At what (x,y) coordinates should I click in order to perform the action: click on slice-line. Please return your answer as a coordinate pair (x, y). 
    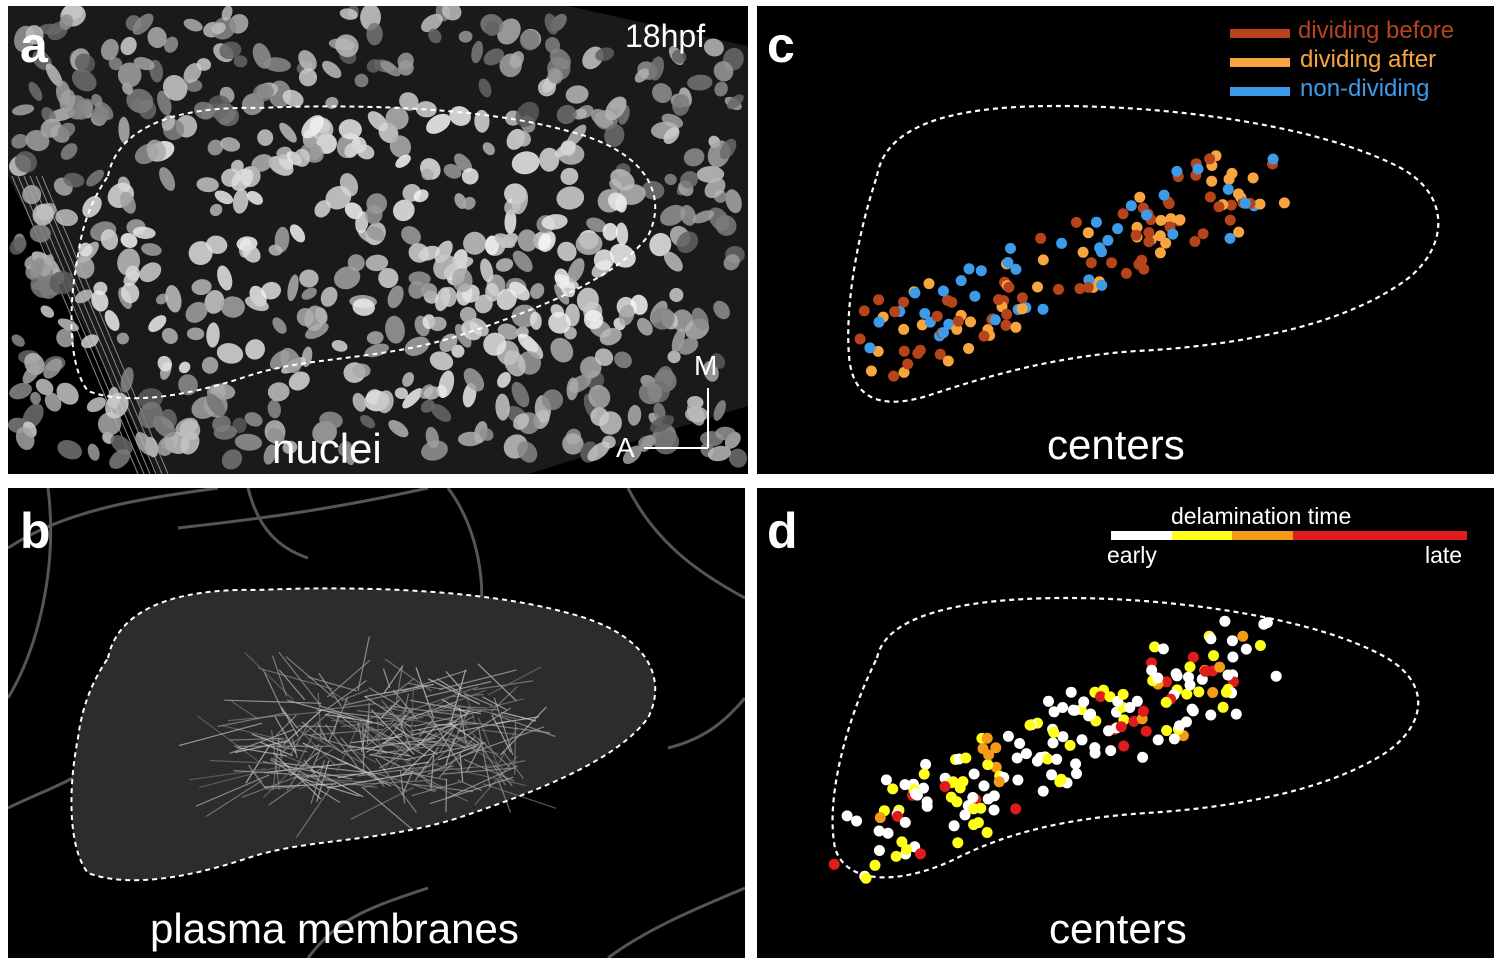
    Looking at the image, I should click on (99, 324).